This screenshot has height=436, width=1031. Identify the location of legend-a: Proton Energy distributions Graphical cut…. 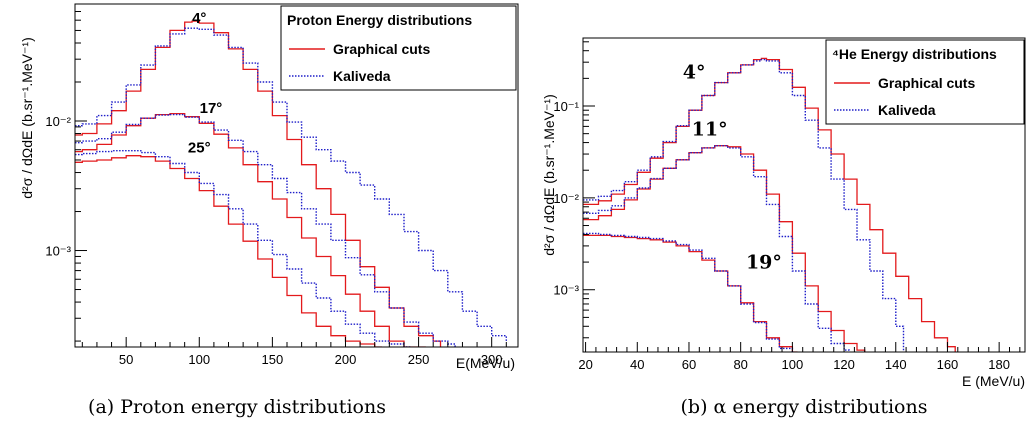
(398, 48).